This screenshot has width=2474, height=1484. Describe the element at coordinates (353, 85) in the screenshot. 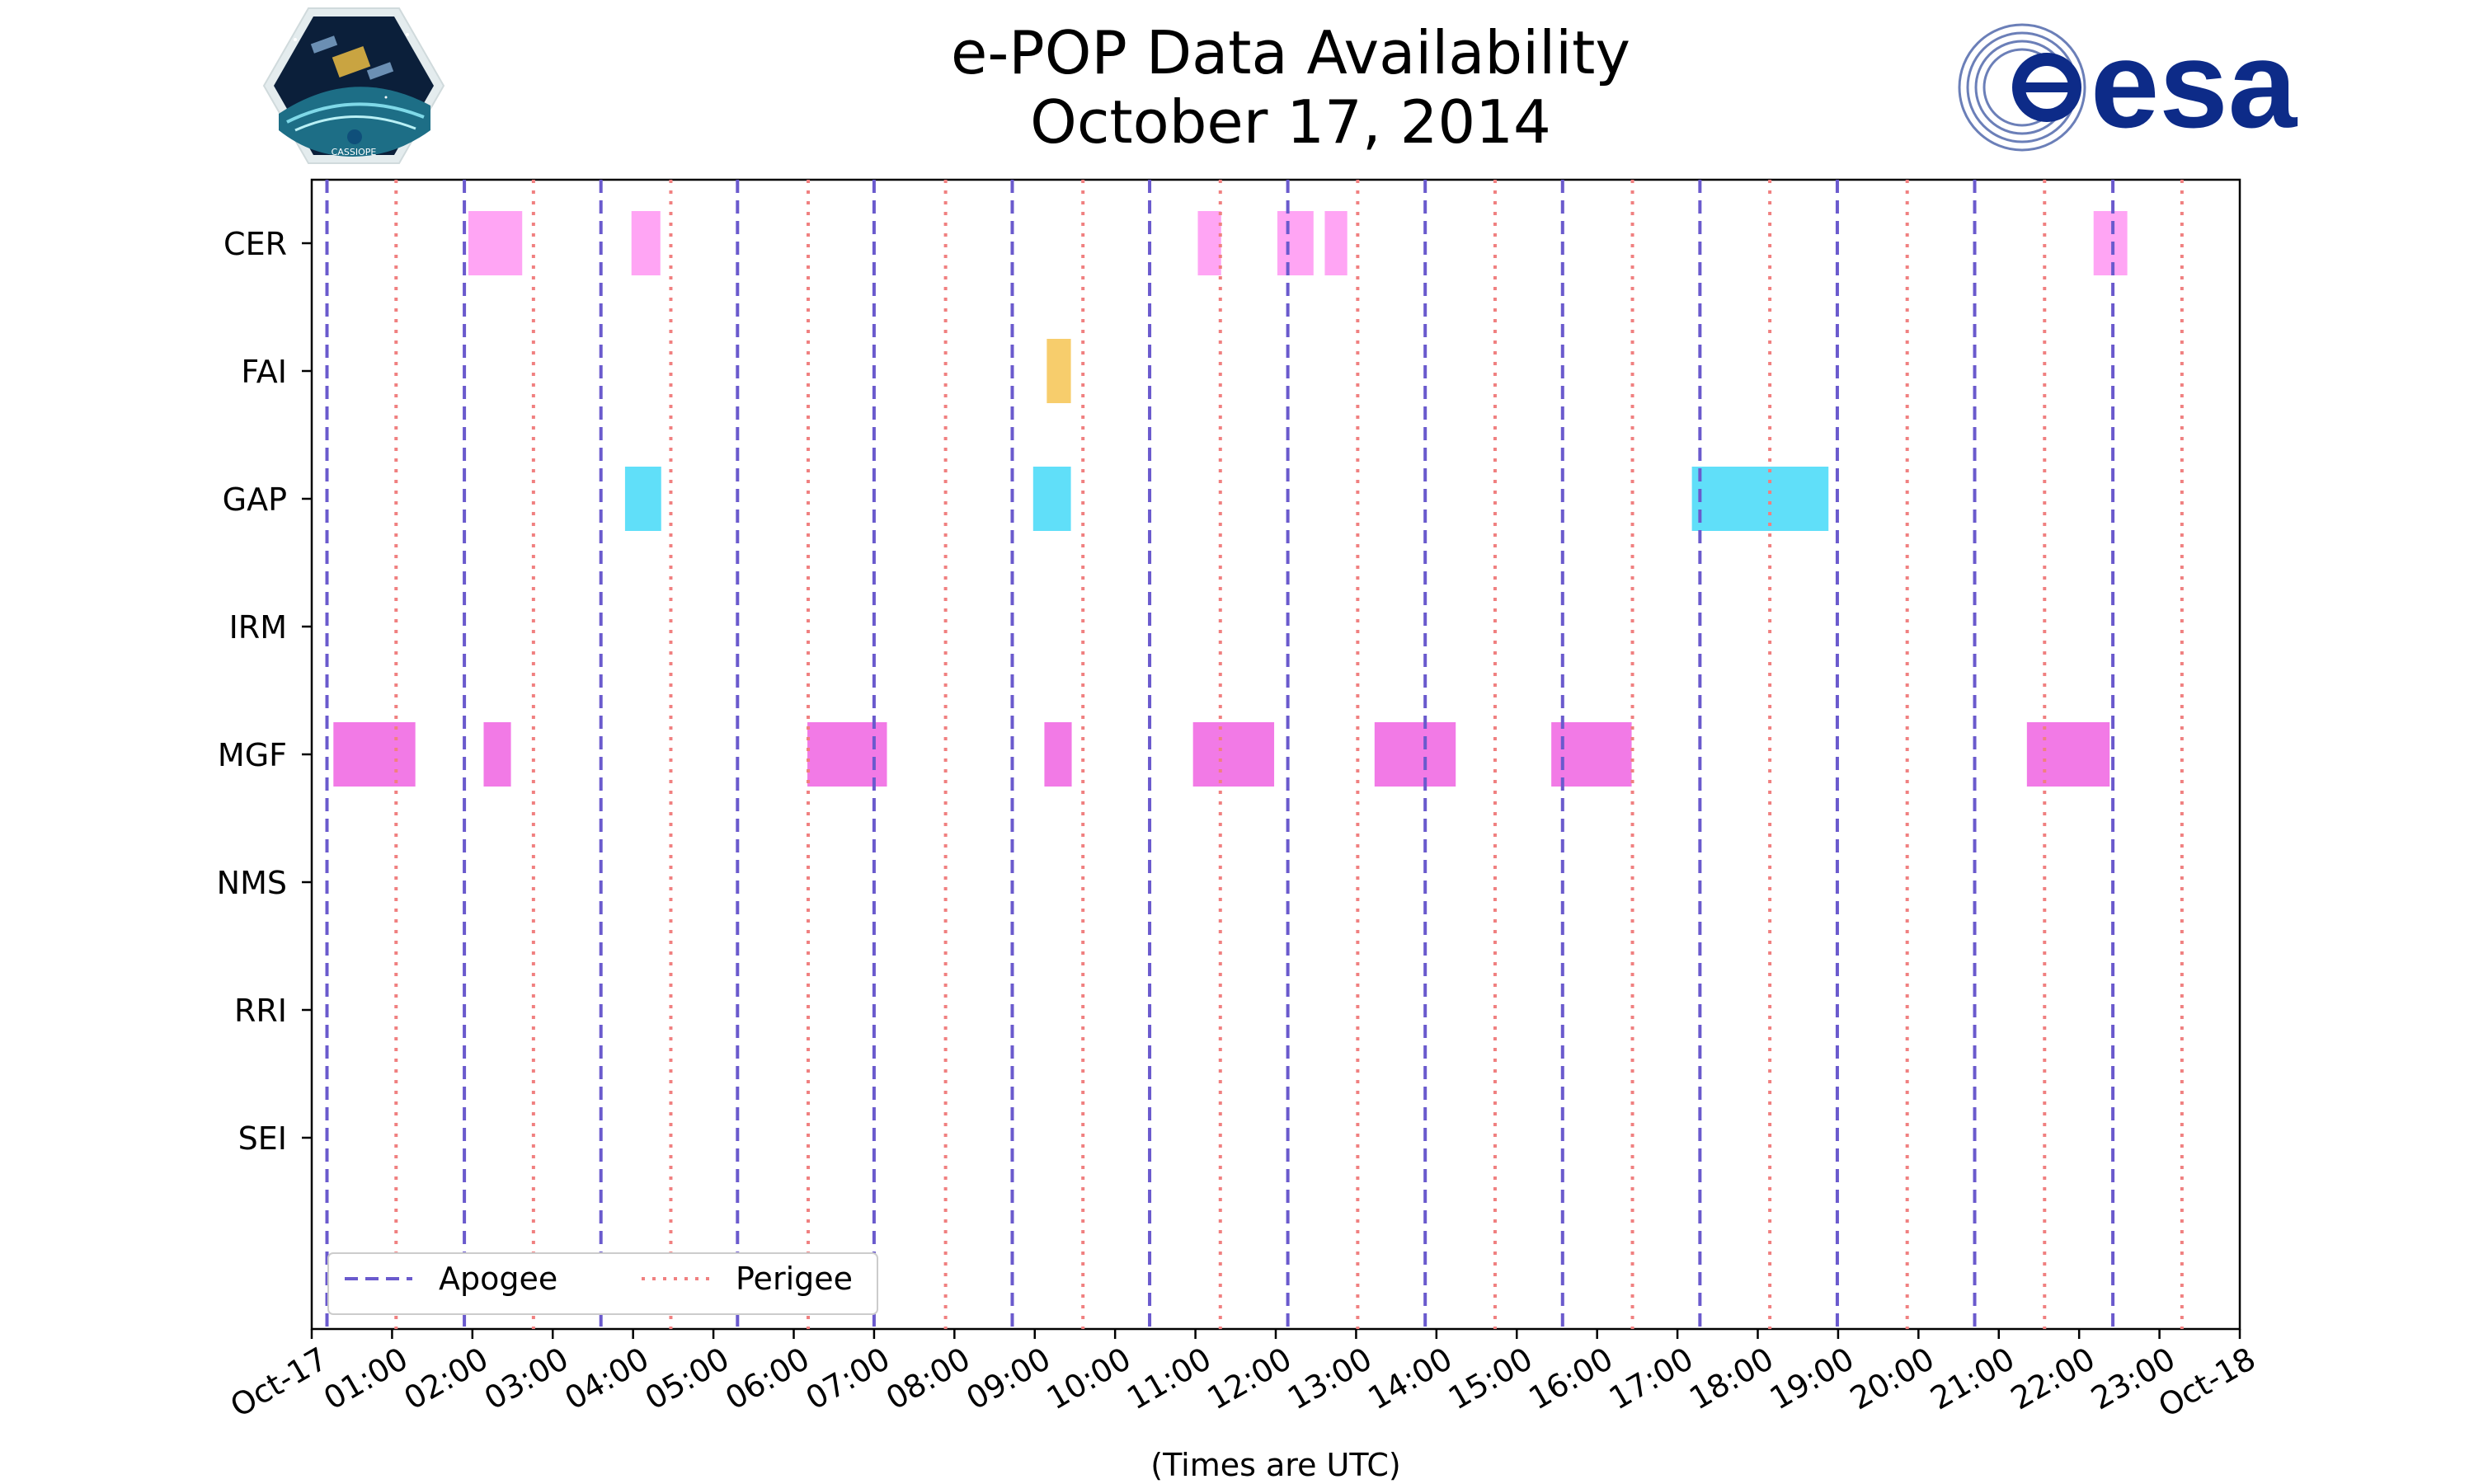

I see `cassiope-mission-logo: CASSIOPE` at that location.